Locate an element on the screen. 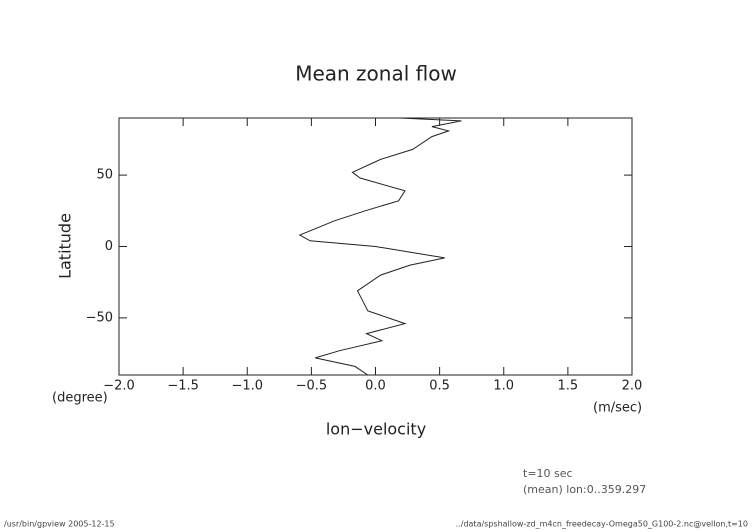  x-axis-label: lon−velocity is located at coordinates (376, 429).